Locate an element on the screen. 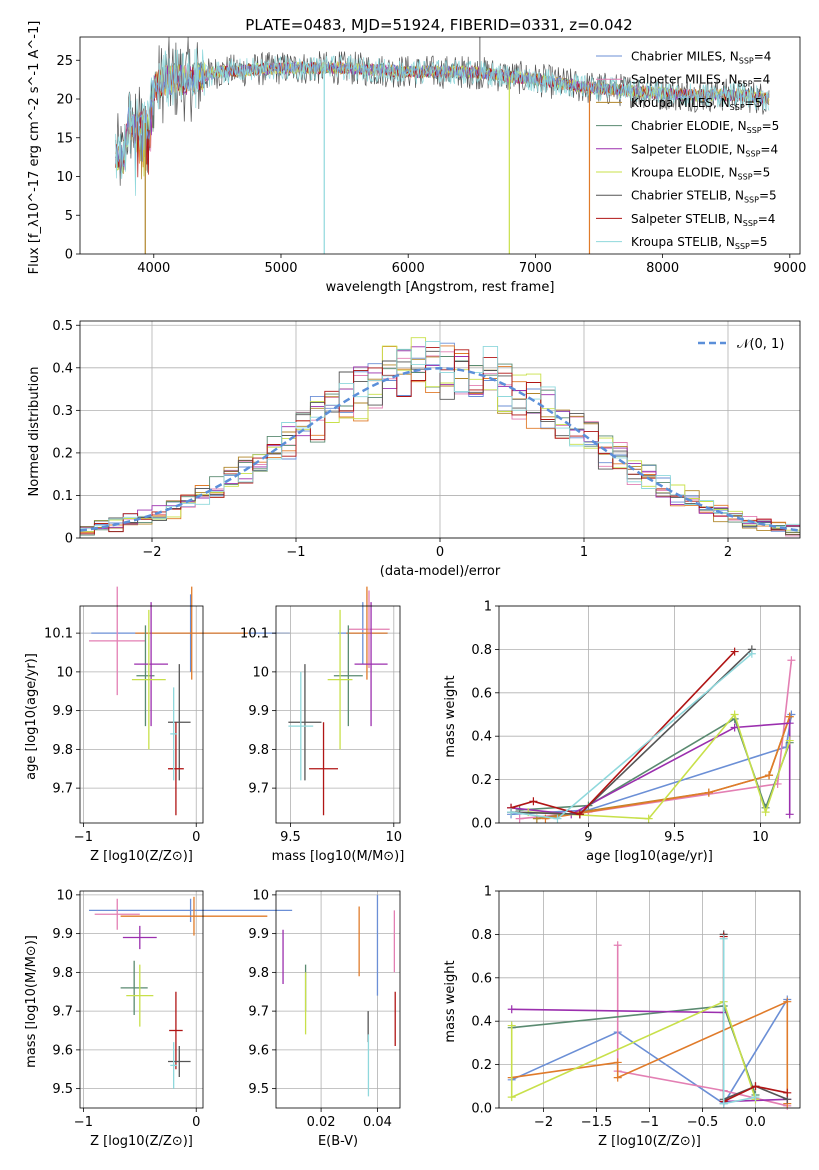 This screenshot has width=819, height=1170. y-tick-label: 10 is located at coordinates (260, 672).